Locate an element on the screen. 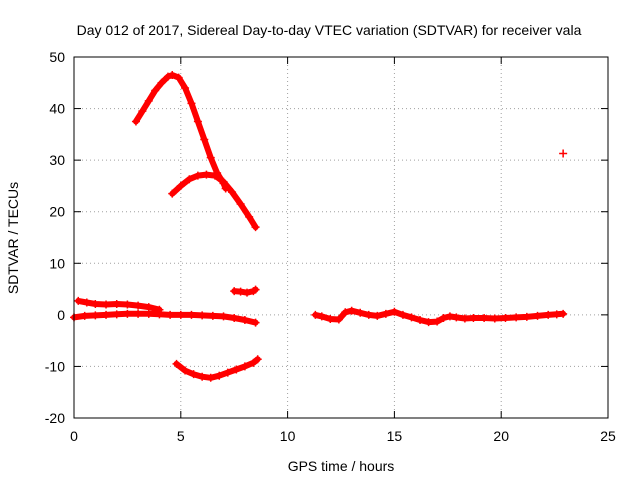 This screenshot has height=480, width=640. y-tick-label: 30 is located at coordinates (57, 160).